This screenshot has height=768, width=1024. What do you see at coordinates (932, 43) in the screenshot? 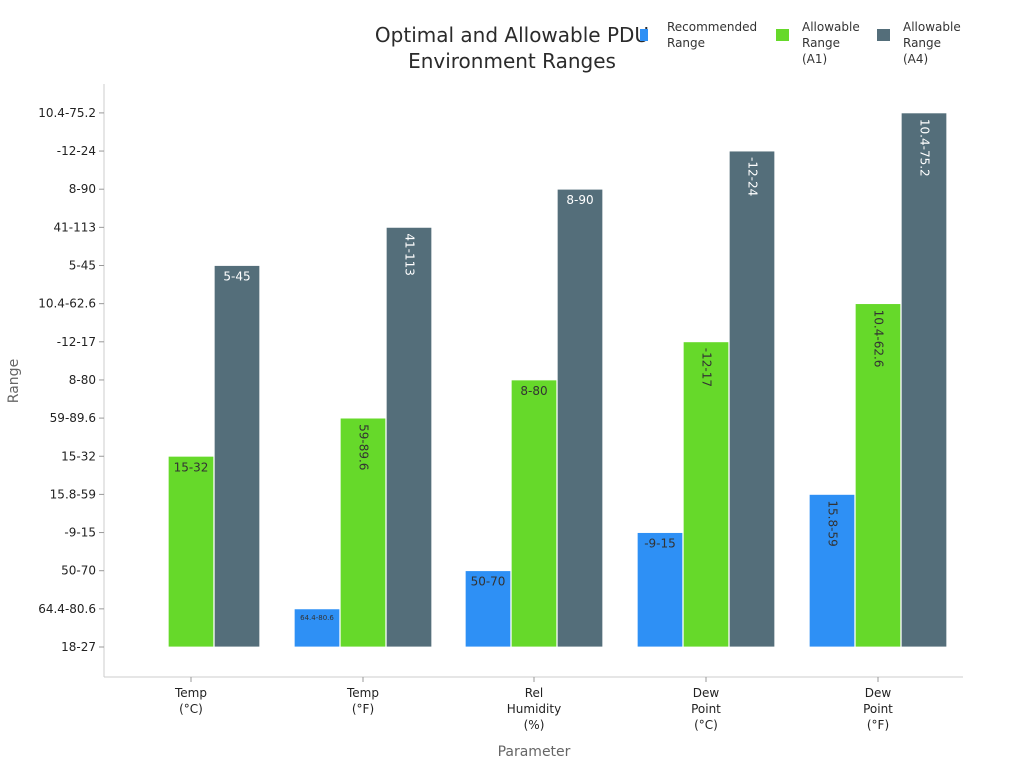
I see `legend-label: Allowable Range (A4)` at bounding box center [932, 43].